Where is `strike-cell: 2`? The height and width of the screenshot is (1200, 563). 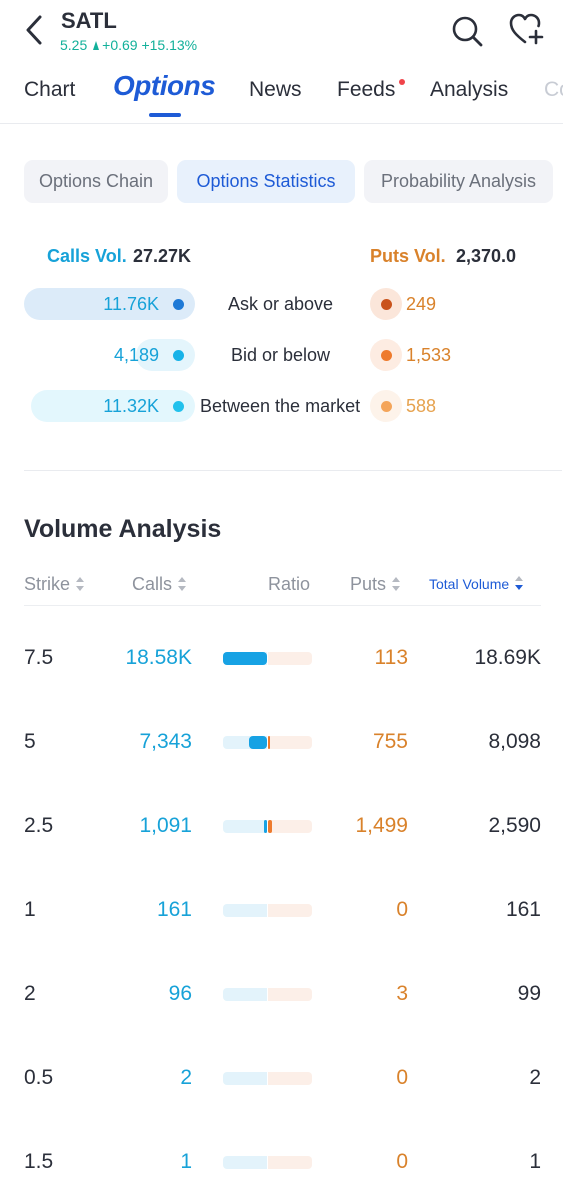
strike-cell: 2 is located at coordinates (30, 993).